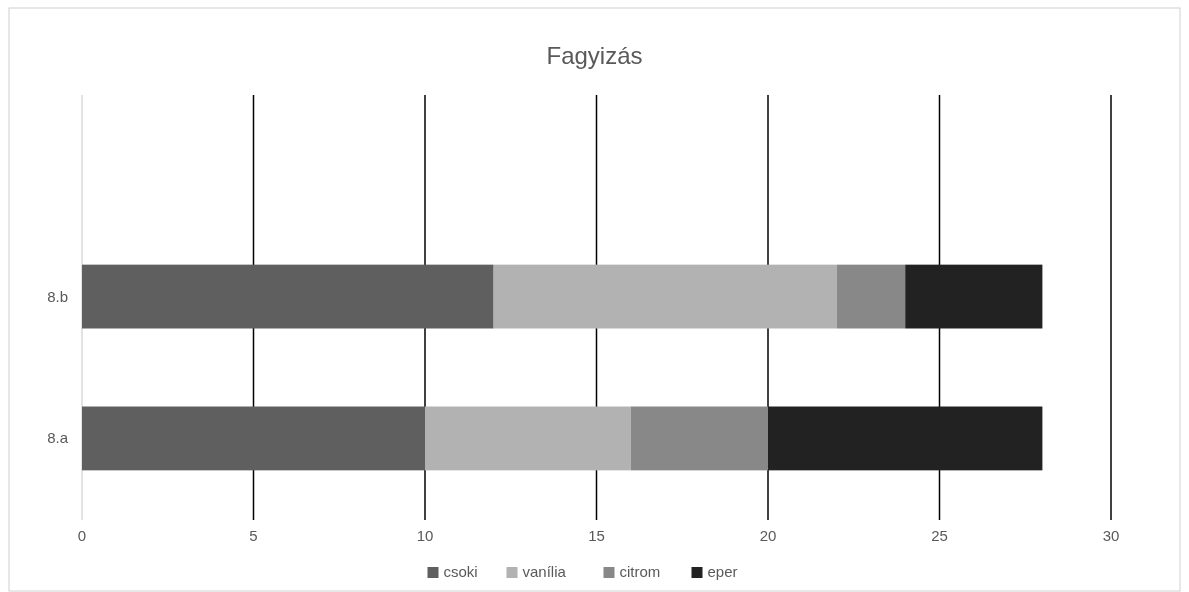 The height and width of the screenshot is (592, 1189). What do you see at coordinates (640, 571) in the screenshot?
I see `legend-label: citrom` at bounding box center [640, 571].